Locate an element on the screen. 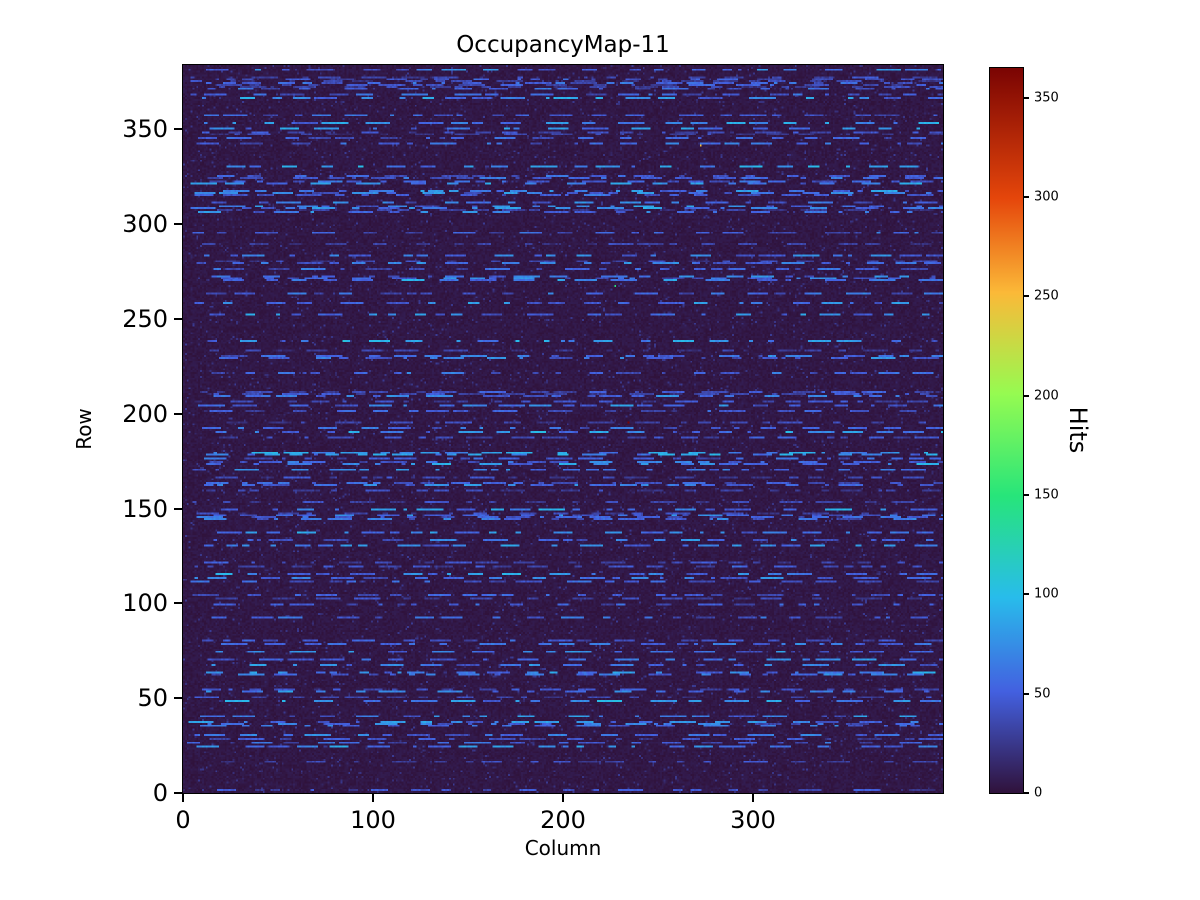  colorbar-tick-label: 150 is located at coordinates (1046, 495).